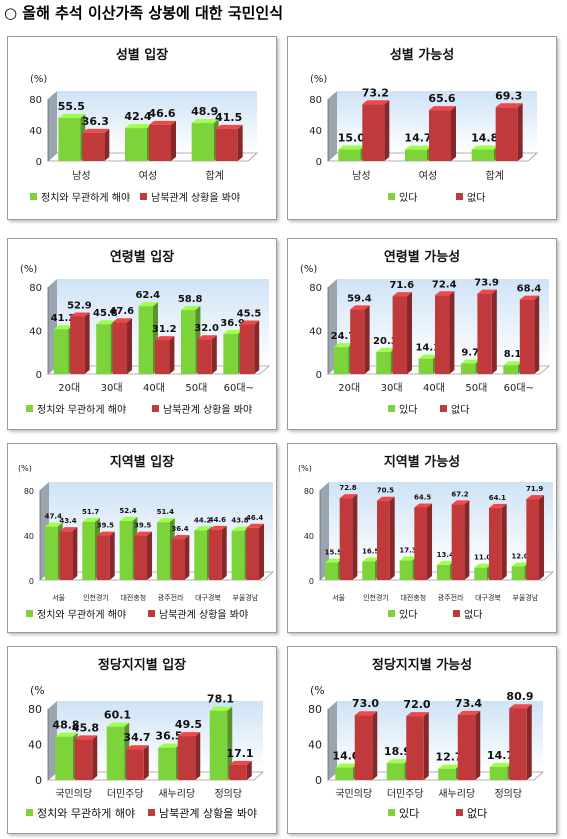  What do you see at coordinates (53, 517) in the screenshot?
I see `data-label: 47.4` at bounding box center [53, 517].